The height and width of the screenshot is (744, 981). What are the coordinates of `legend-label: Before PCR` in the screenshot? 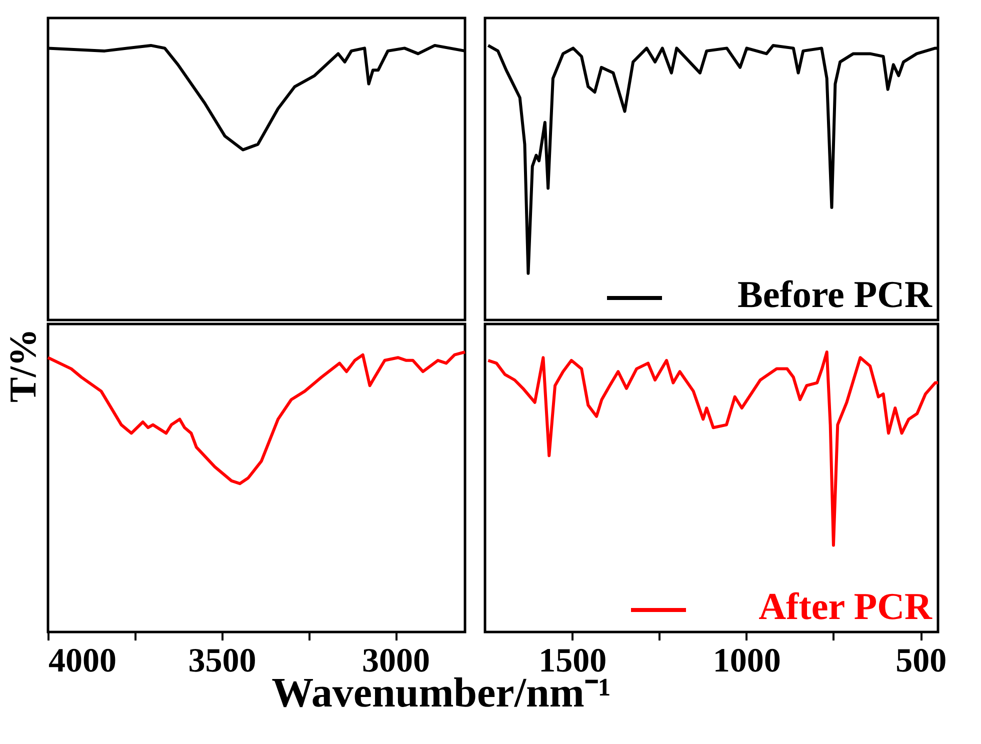 It's located at (835, 295).